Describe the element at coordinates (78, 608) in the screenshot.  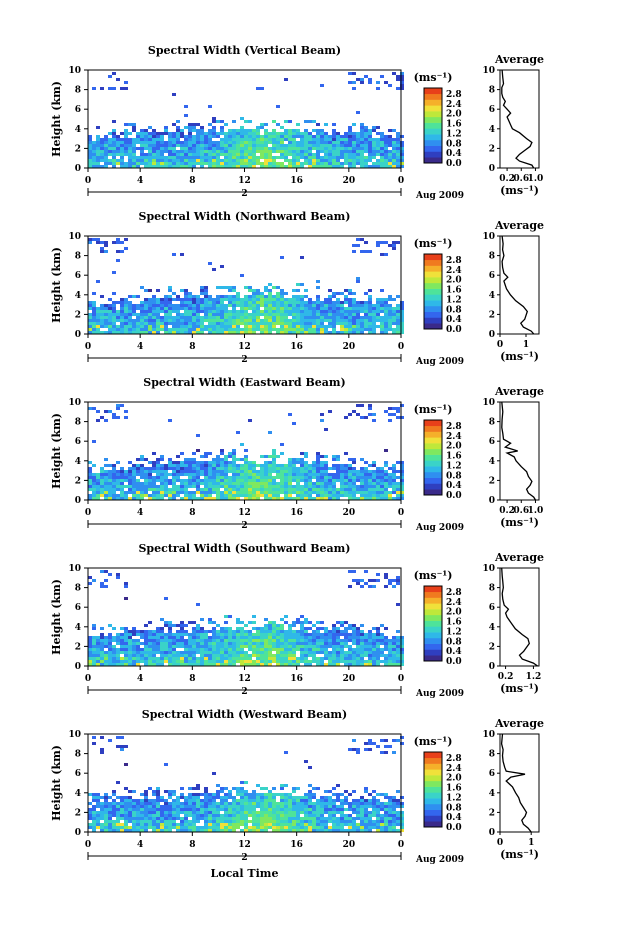
I see `y-tick-label: 6` at that location.